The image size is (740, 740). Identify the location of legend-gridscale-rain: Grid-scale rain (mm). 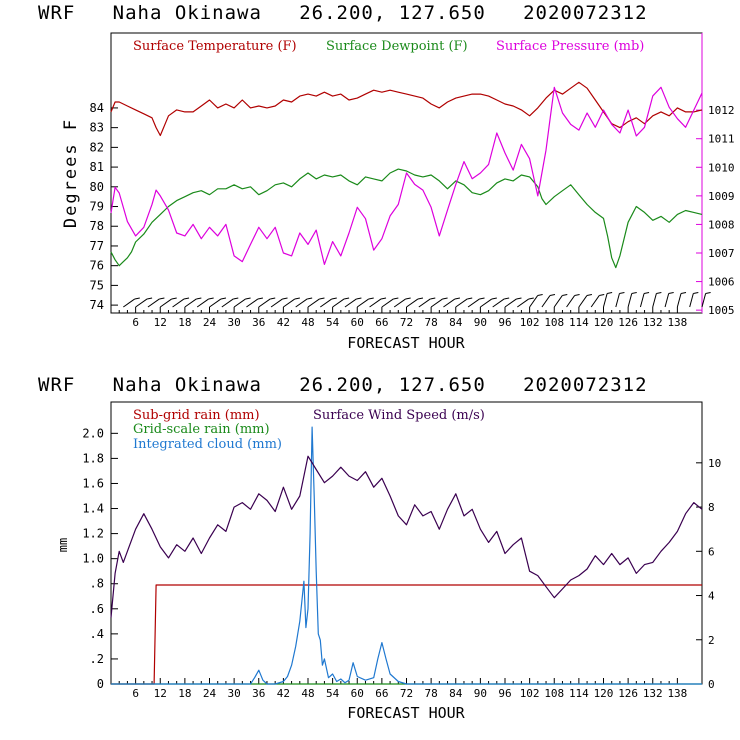
(201, 429).